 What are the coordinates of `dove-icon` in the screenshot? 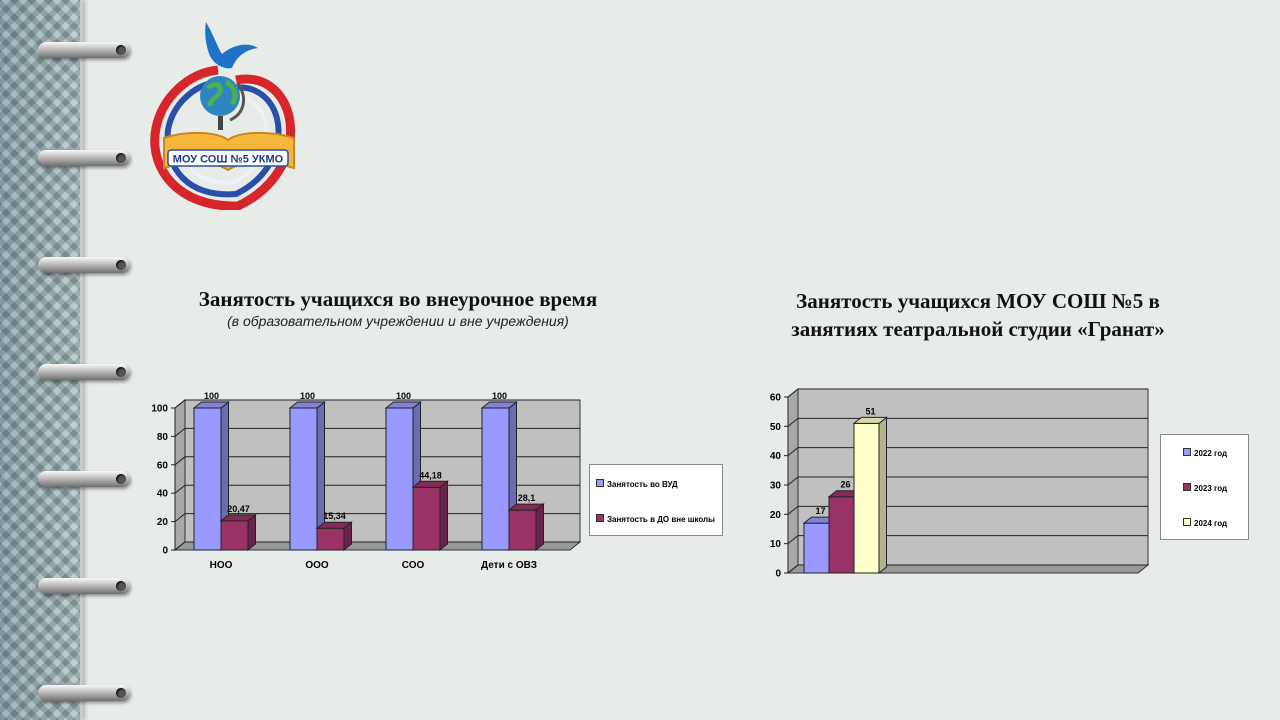 It's located at (231, 45).